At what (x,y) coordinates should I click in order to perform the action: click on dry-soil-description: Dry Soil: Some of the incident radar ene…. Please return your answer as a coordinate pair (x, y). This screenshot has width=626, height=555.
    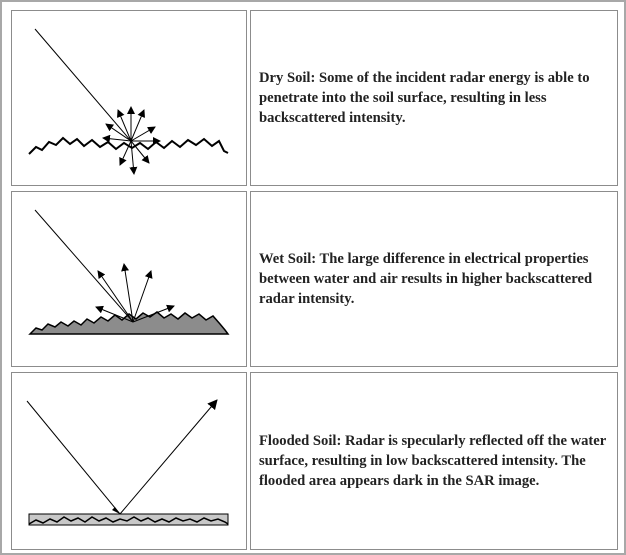
    Looking at the image, I should click on (424, 98).